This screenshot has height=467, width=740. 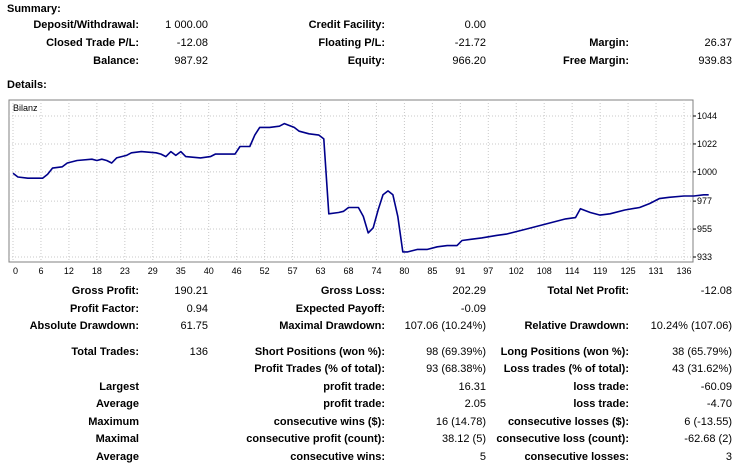 I want to click on x-tick-label: 46, so click(x=237, y=271).